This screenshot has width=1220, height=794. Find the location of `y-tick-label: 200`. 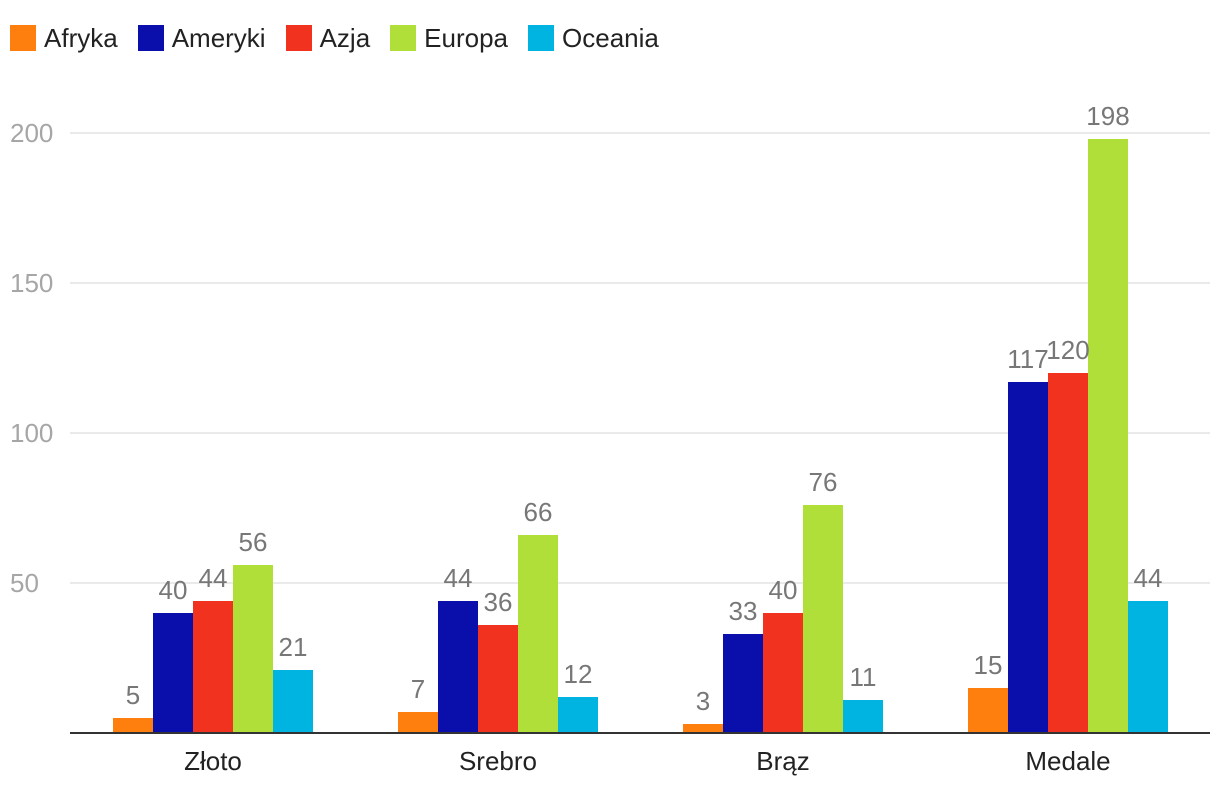

y-tick-label: 200 is located at coordinates (31, 133).